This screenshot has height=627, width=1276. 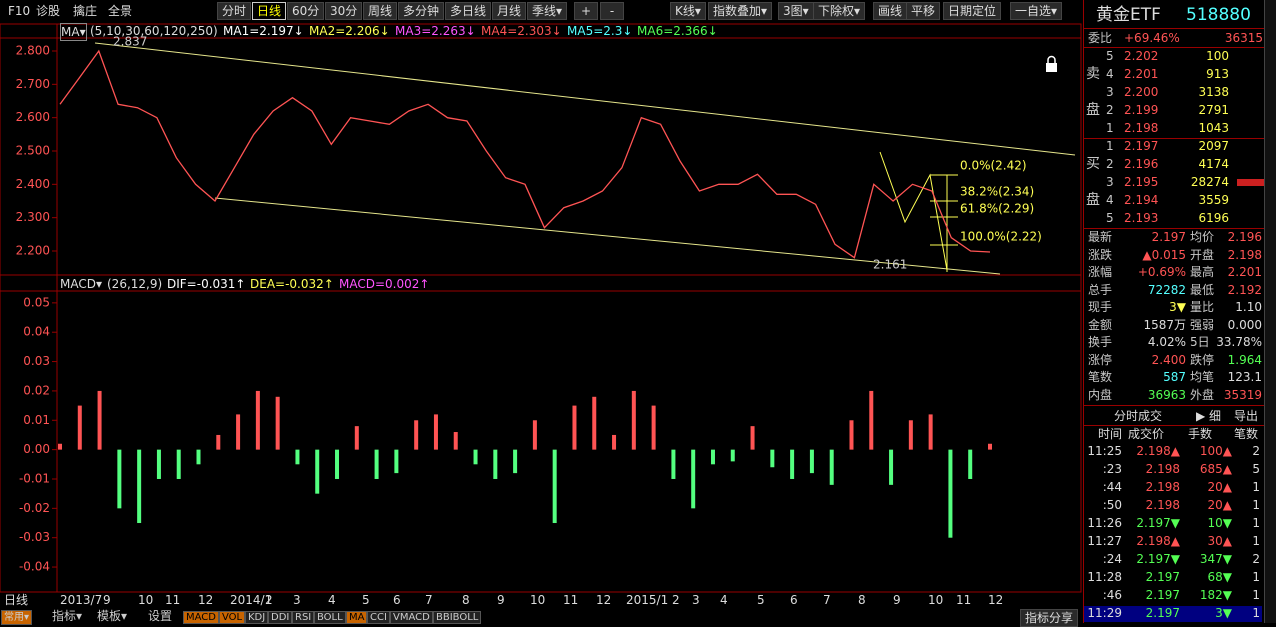 What do you see at coordinates (380, 11) in the screenshot?
I see `period-button: 周线` at bounding box center [380, 11].